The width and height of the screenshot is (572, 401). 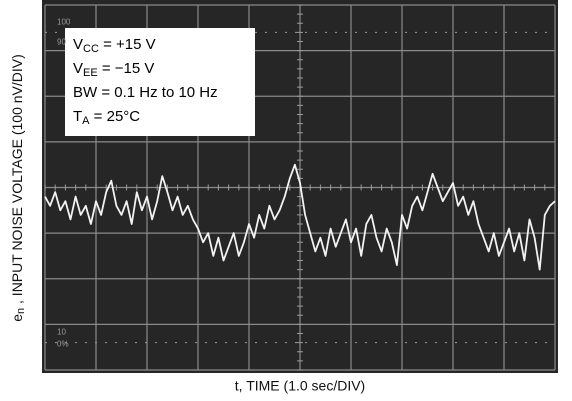 I want to click on annotation: VCC = +15 V, so click(x=114, y=45).